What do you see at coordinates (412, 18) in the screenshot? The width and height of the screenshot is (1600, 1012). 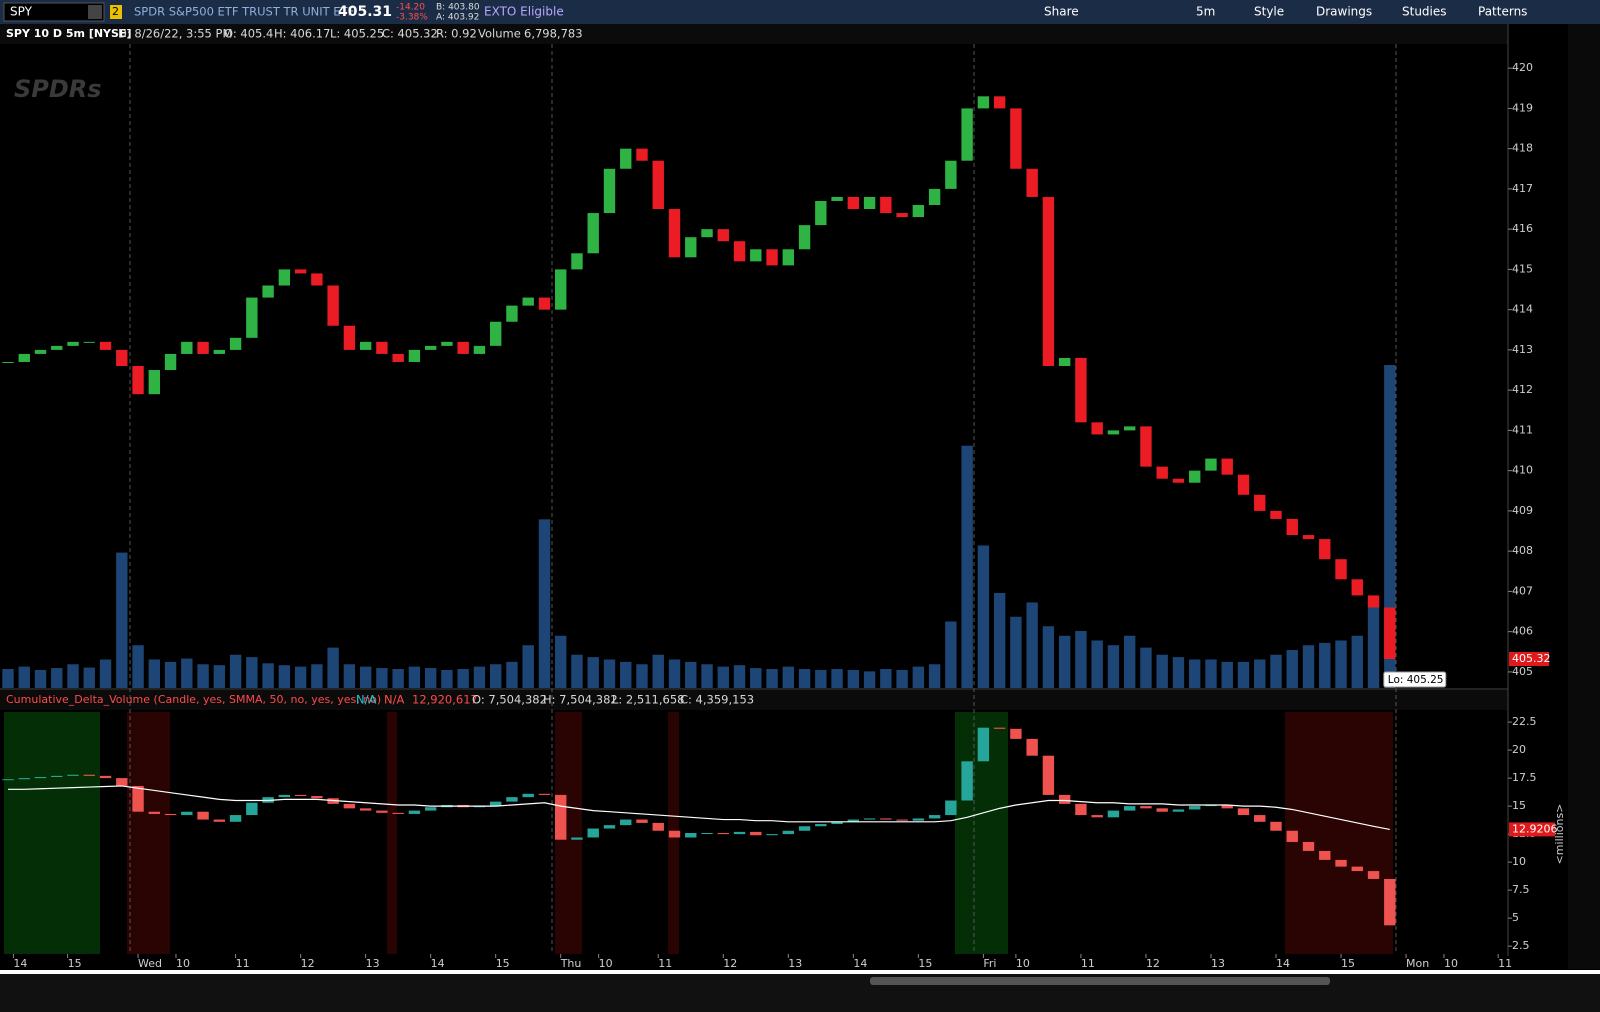 I see `change-pct: -3.38%` at bounding box center [412, 18].